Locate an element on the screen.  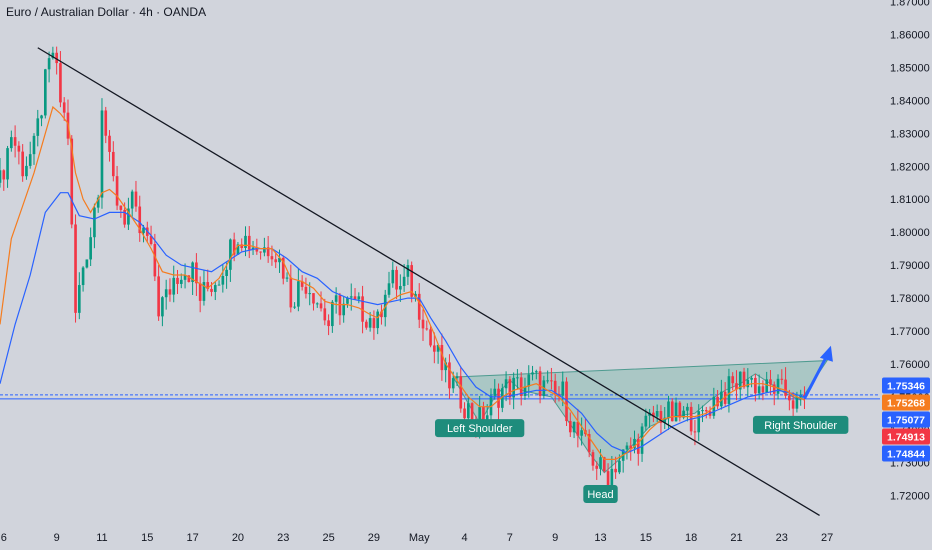
pattern-label-bg is located at coordinates (480, 428).